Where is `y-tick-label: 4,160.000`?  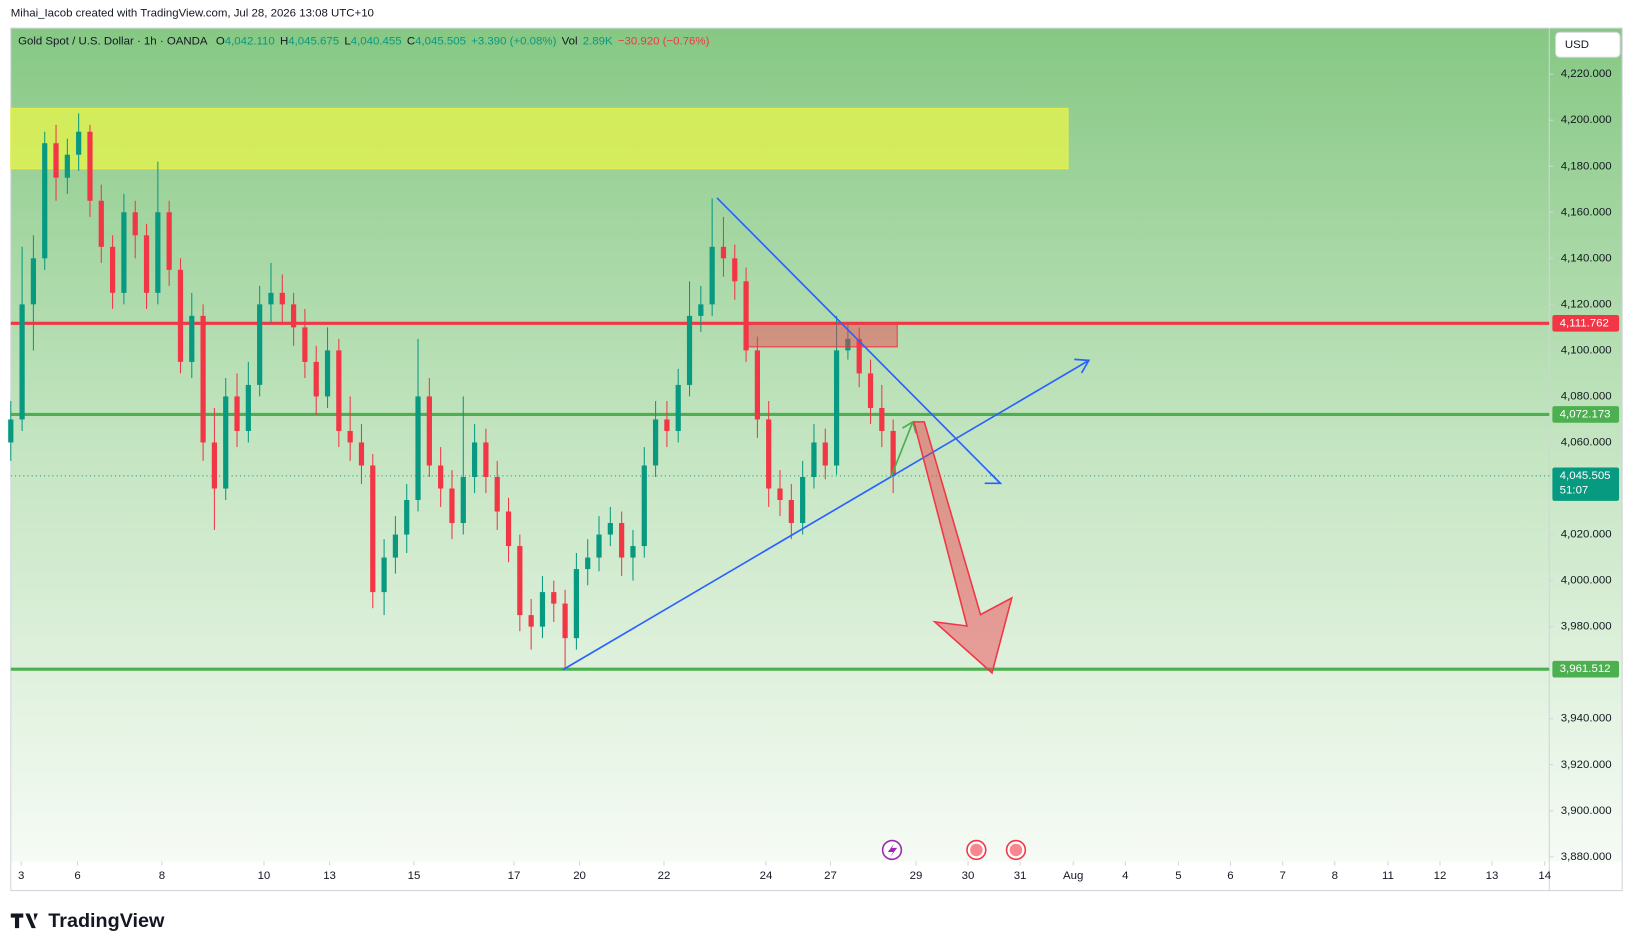
y-tick-label: 4,160.000 is located at coordinates (1586, 212).